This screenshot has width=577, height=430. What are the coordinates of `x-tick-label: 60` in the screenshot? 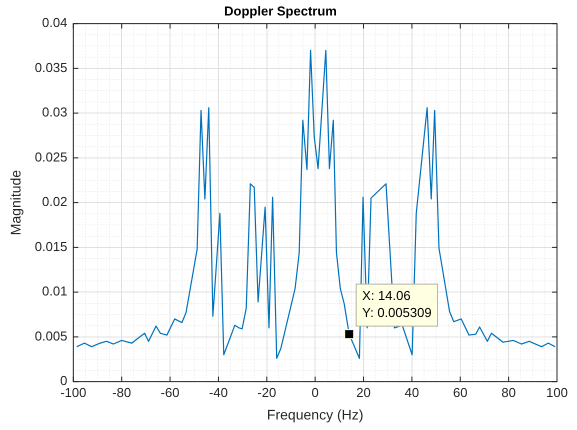 It's located at (460, 392).